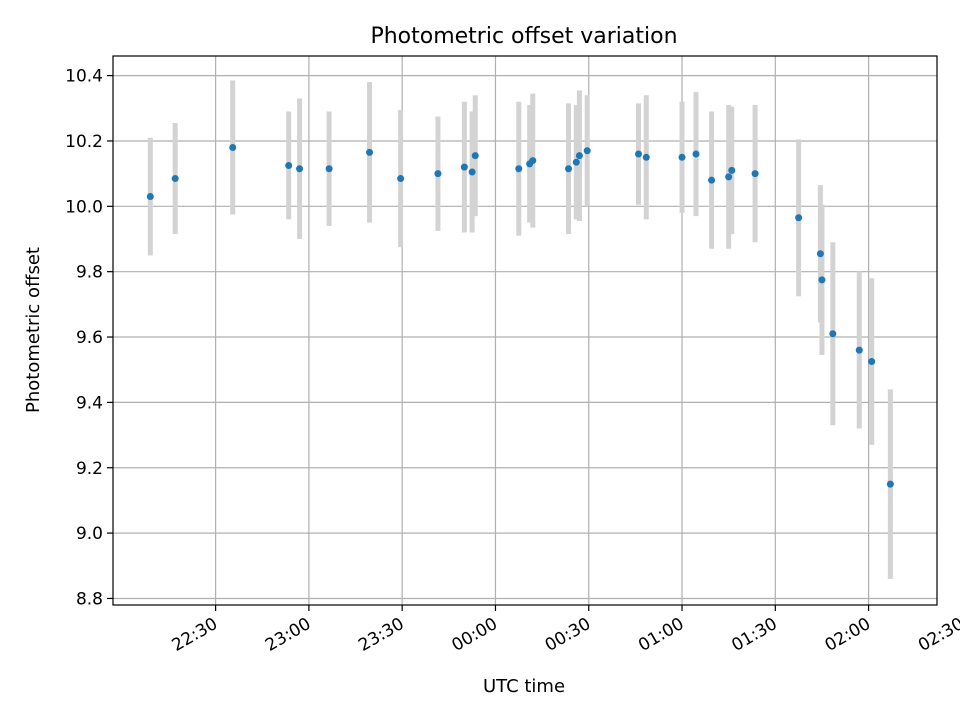 This screenshot has height=720, width=960. Describe the element at coordinates (33, 330) in the screenshot. I see `y-axis-label: Photometric offset` at that location.